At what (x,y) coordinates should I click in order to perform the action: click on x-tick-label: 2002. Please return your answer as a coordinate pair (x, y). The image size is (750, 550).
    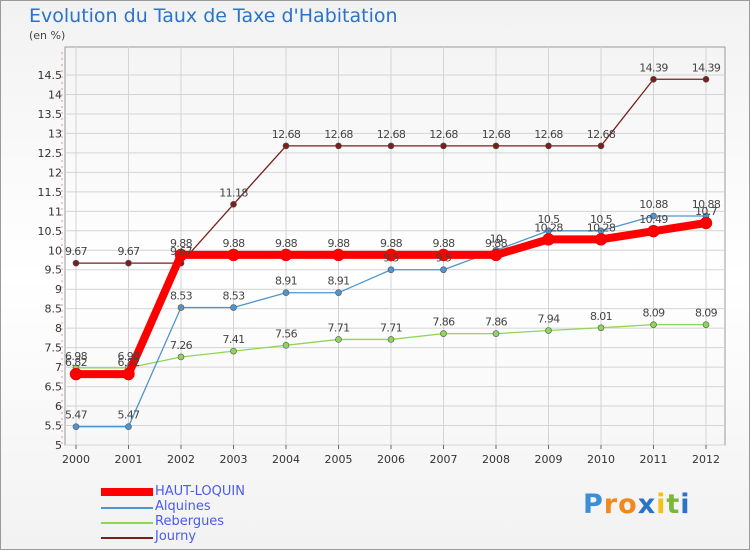
    Looking at the image, I should click on (181, 459).